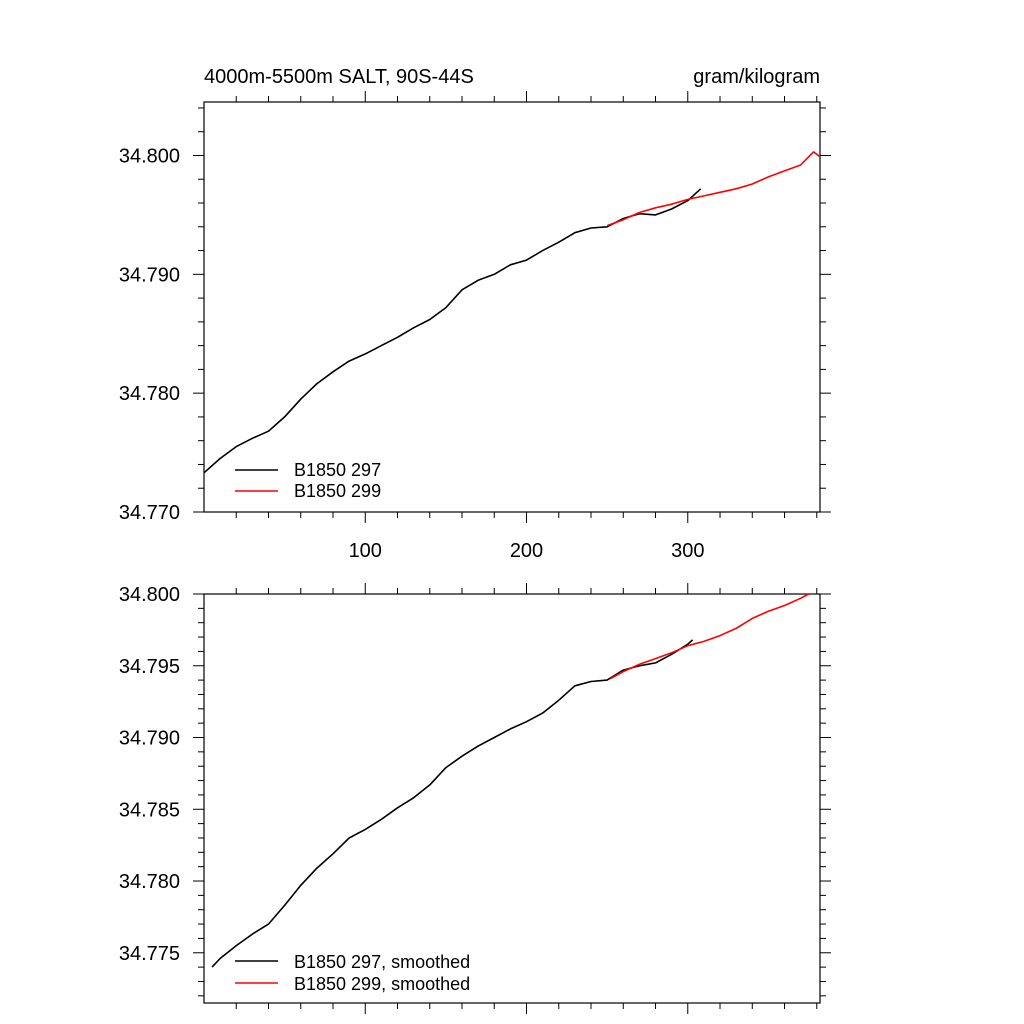 Image resolution: width=1024 pixels, height=1024 pixels. Describe the element at coordinates (149, 954) in the screenshot. I see `bottom-y-tick-label: 34.775` at that location.